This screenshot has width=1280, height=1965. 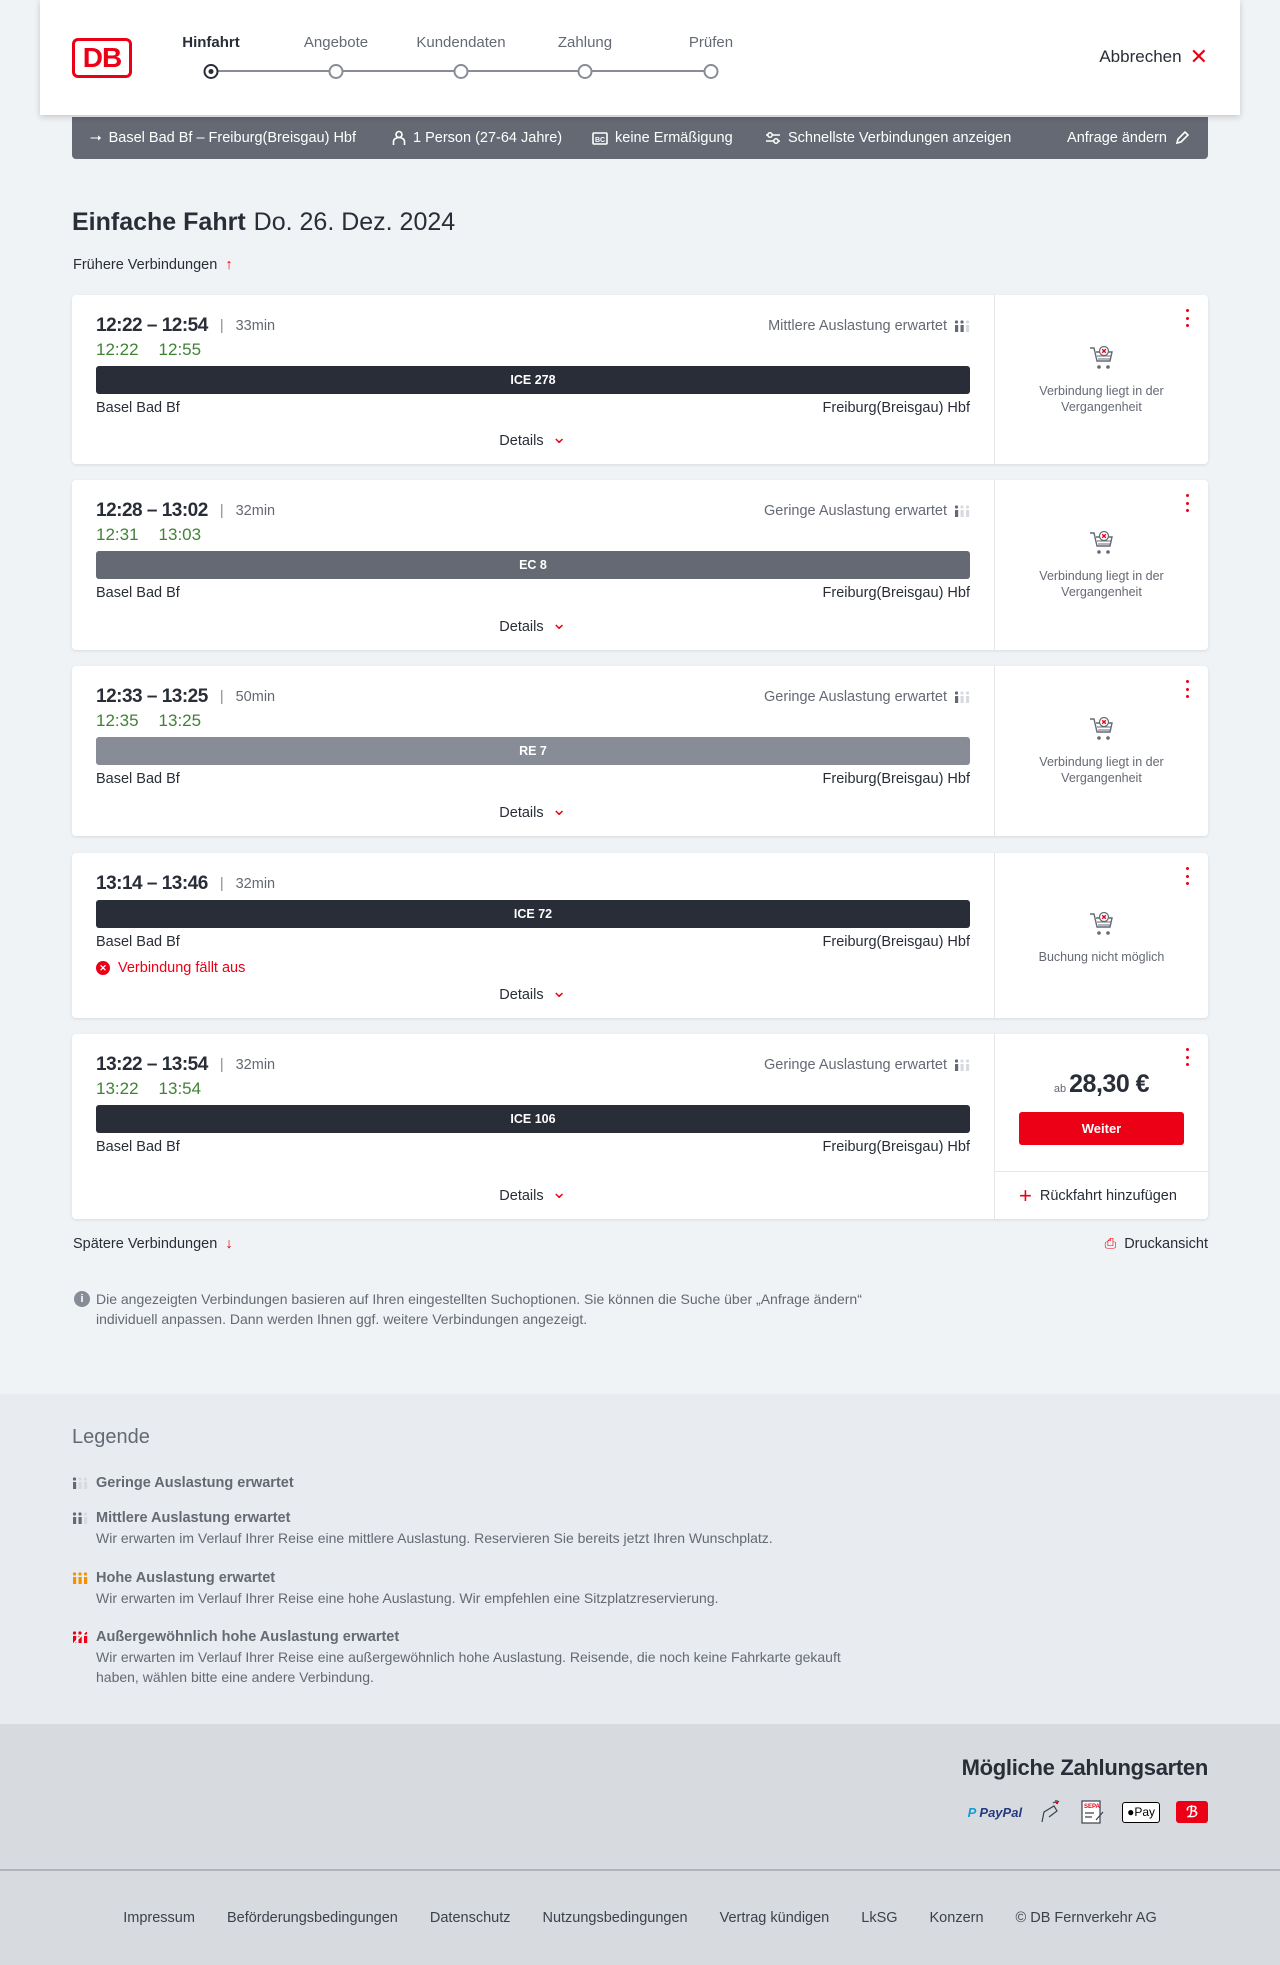 I want to click on change-search-label: Anfrage ändern, so click(x=1117, y=138).